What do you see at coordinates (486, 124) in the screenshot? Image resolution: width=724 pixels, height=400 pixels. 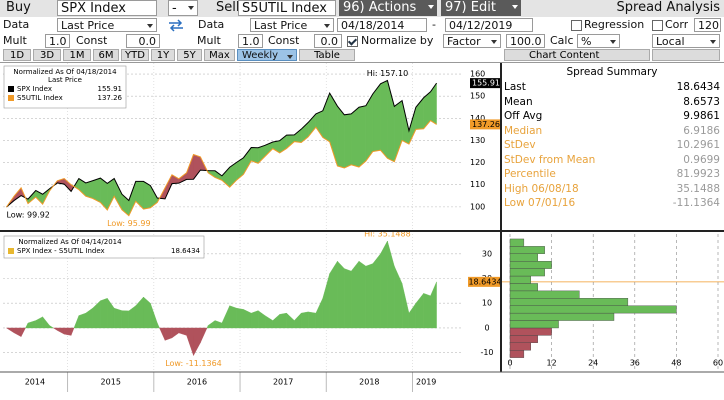 I see `value-tag-label: 137.26` at bounding box center [486, 124].